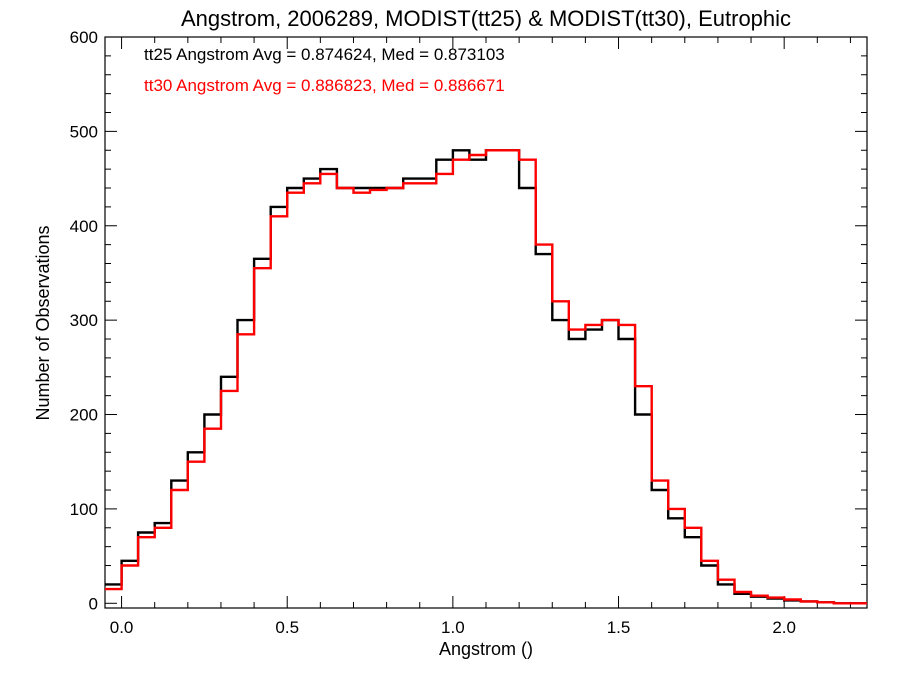 This screenshot has width=900, height=675. Describe the element at coordinates (84, 226) in the screenshot. I see `y-tick-label: 400` at that location.